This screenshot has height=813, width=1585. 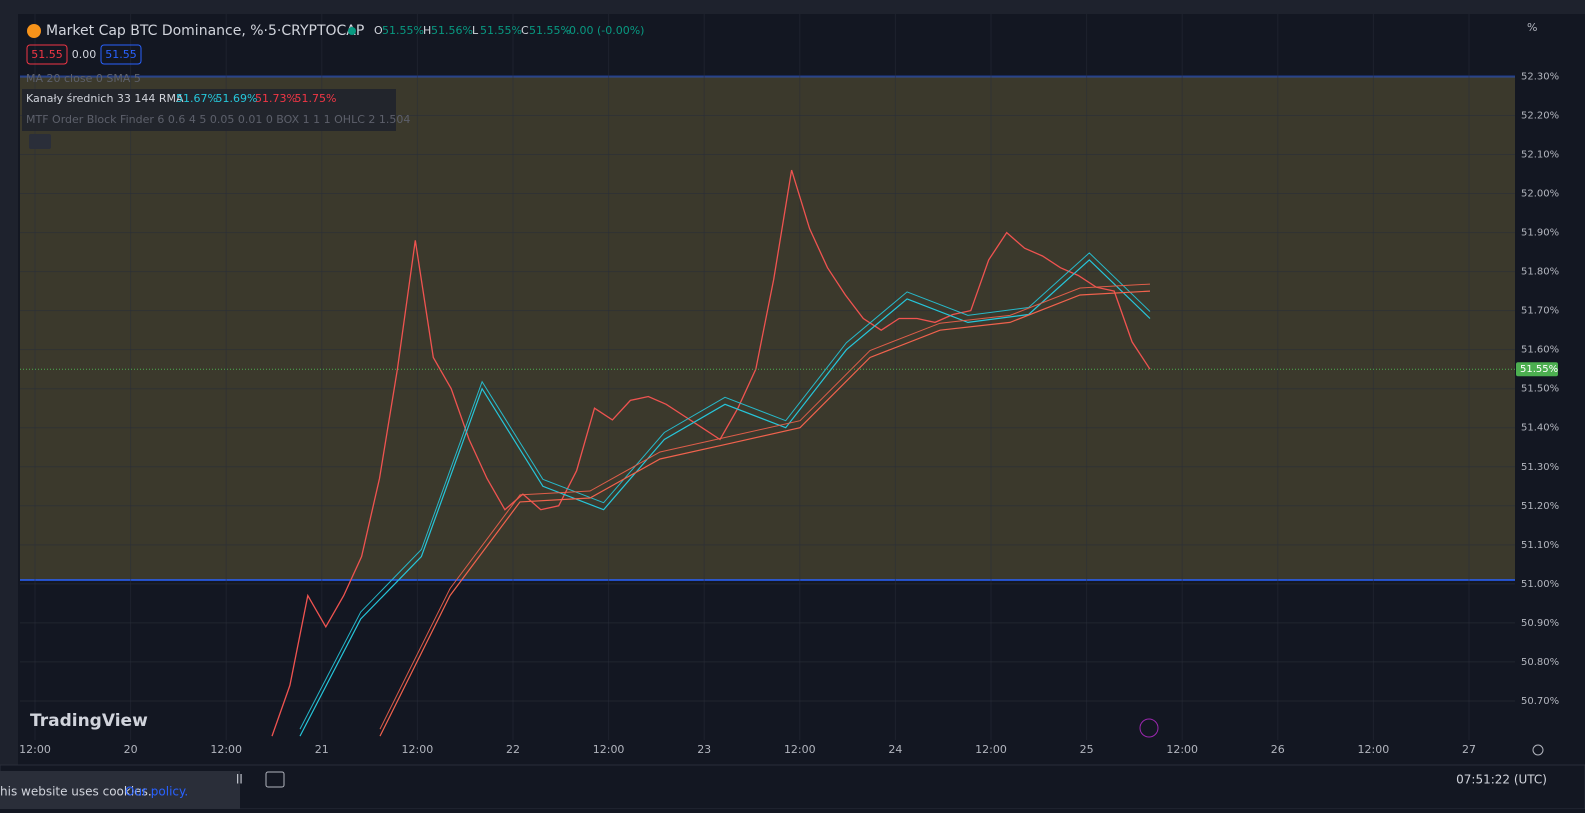 I want to click on y-tick-label: 51.60%, so click(x=1540, y=350).